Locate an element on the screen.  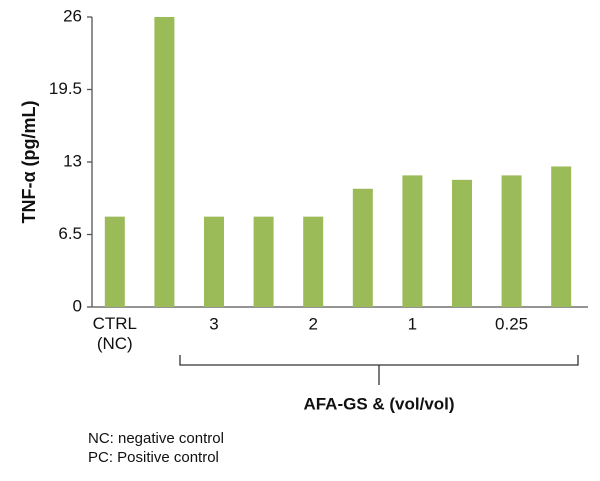
y-tick-label: 26 is located at coordinates (72, 15).